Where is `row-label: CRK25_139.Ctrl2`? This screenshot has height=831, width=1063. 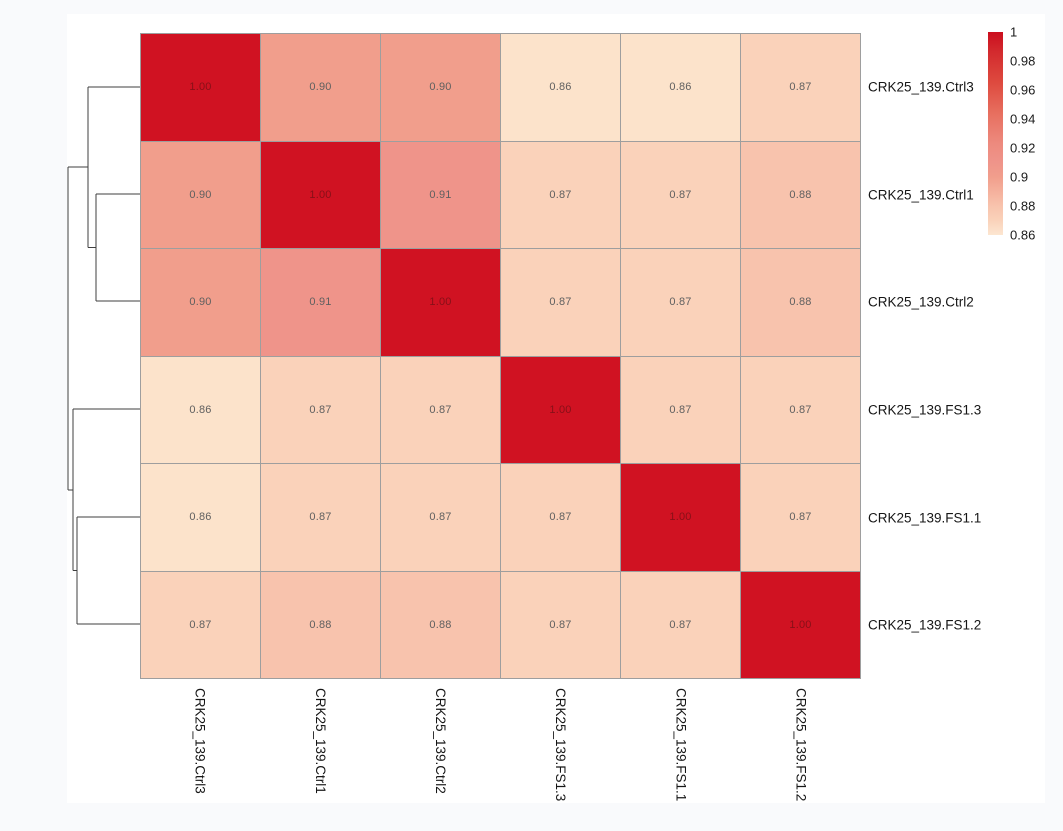 row-label: CRK25_139.Ctrl2 is located at coordinates (921, 302).